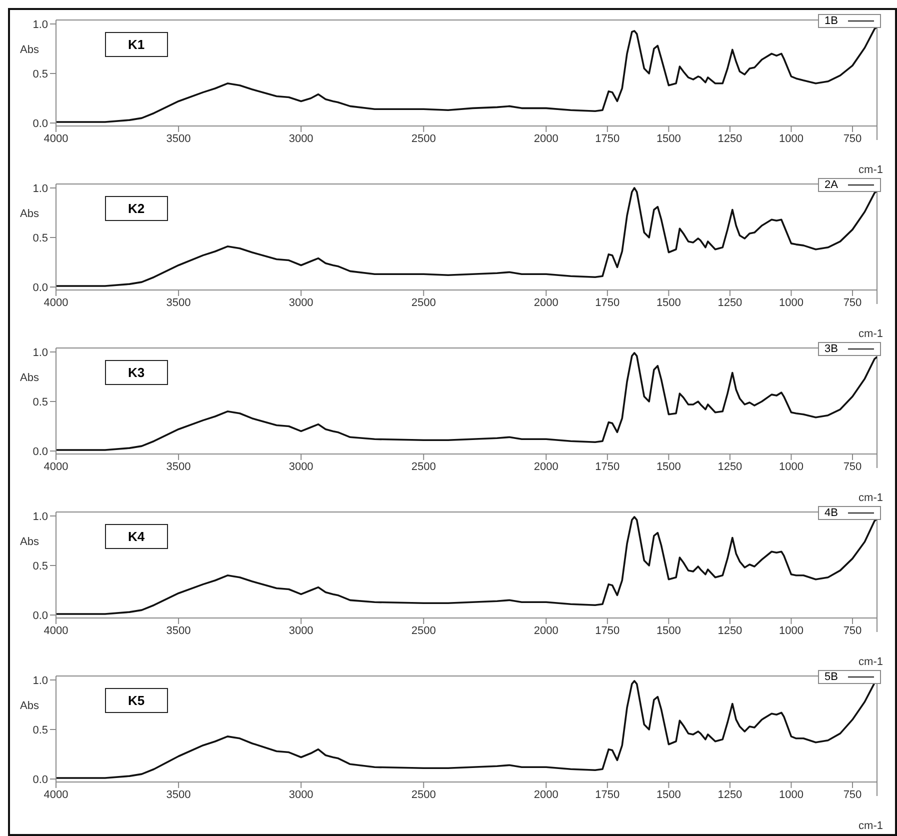 This screenshot has width=897, height=836. What do you see at coordinates (136, 208) in the screenshot?
I see `annotation: K2` at bounding box center [136, 208].